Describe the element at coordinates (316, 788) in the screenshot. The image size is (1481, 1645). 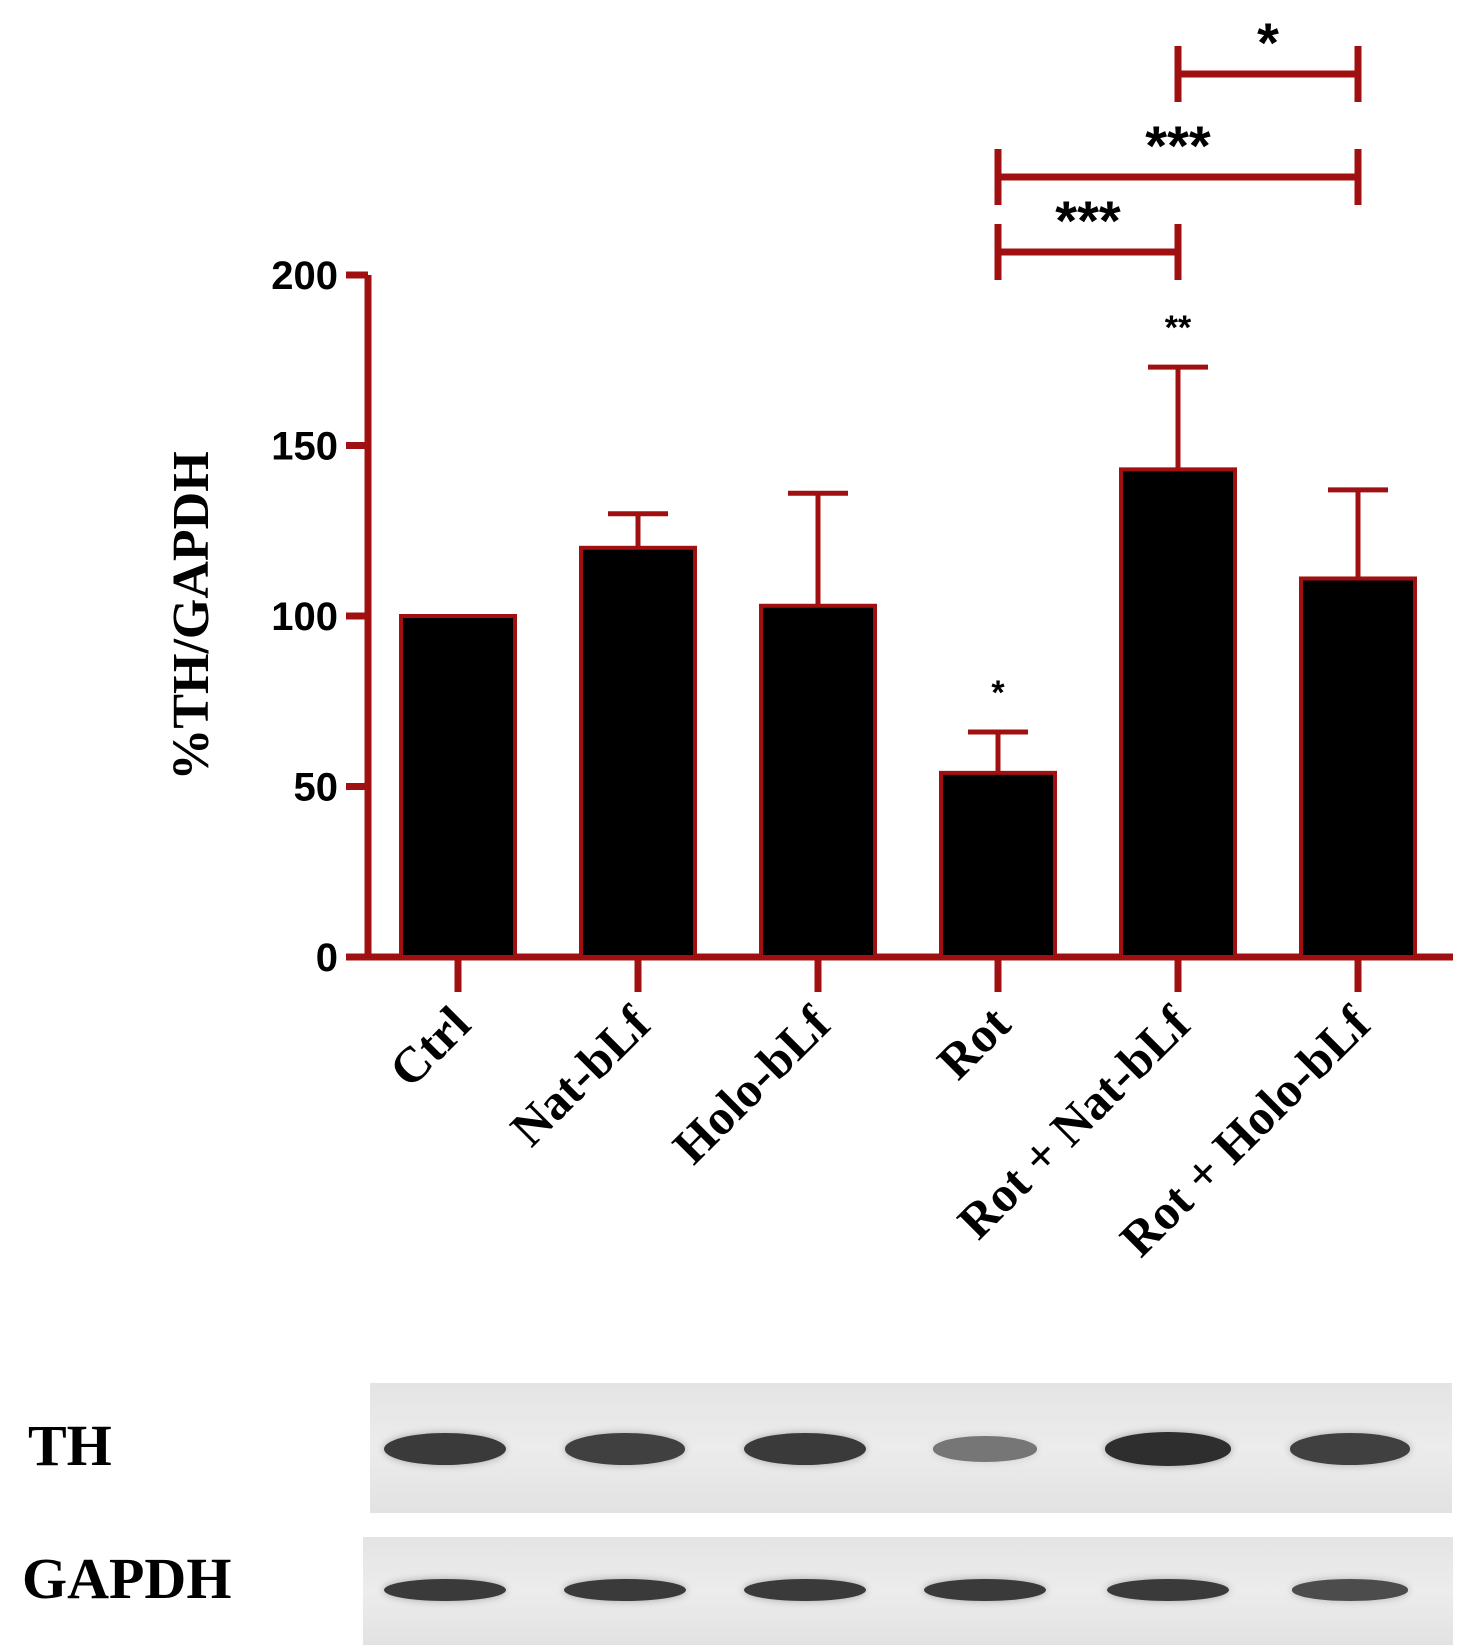
I see `y-tick-label: 50` at that location.